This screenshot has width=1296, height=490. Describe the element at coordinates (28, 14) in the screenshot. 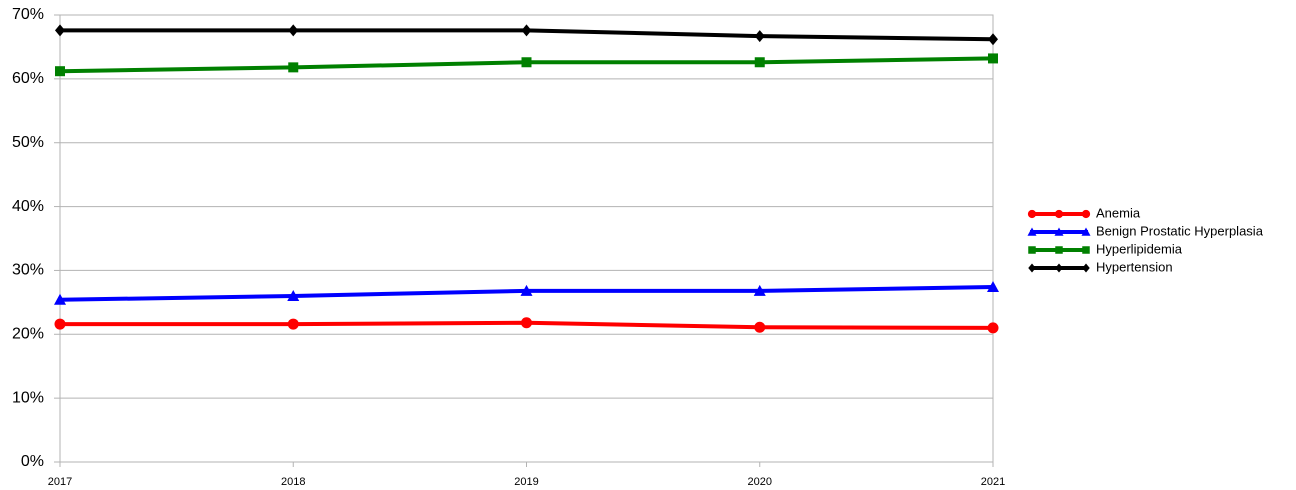

I see `y-tick-label: 70%` at that location.